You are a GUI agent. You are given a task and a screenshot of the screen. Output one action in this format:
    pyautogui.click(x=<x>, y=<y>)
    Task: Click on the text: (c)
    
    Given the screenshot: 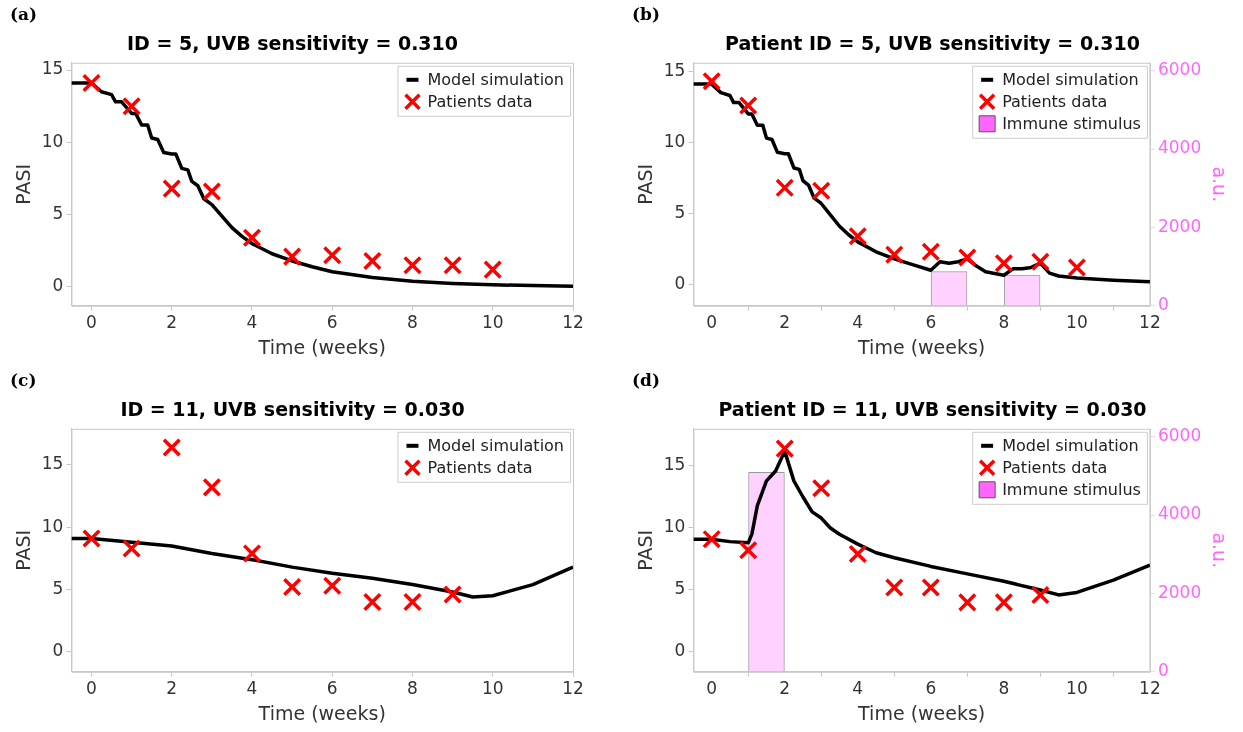 What is the action you would take?
    pyautogui.click(x=23, y=380)
    